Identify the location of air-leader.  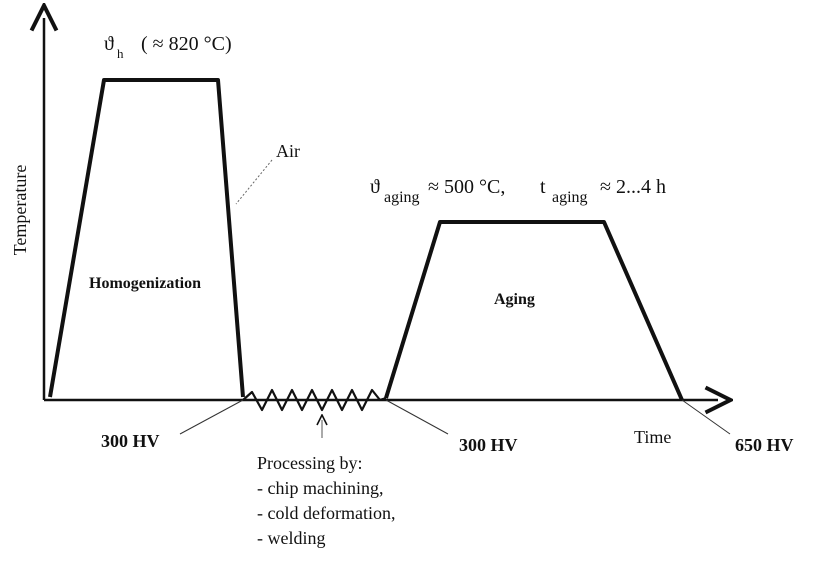
(254, 182).